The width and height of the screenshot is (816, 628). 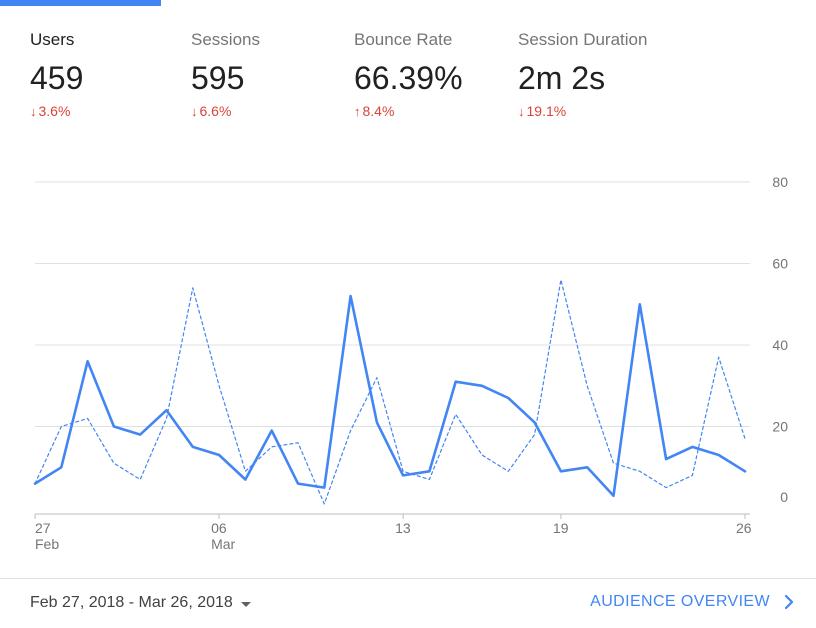 I want to click on metric-tab-bounce-rate: Bounce Rate 66.39% ↑ 8.4%, so click(x=408, y=74).